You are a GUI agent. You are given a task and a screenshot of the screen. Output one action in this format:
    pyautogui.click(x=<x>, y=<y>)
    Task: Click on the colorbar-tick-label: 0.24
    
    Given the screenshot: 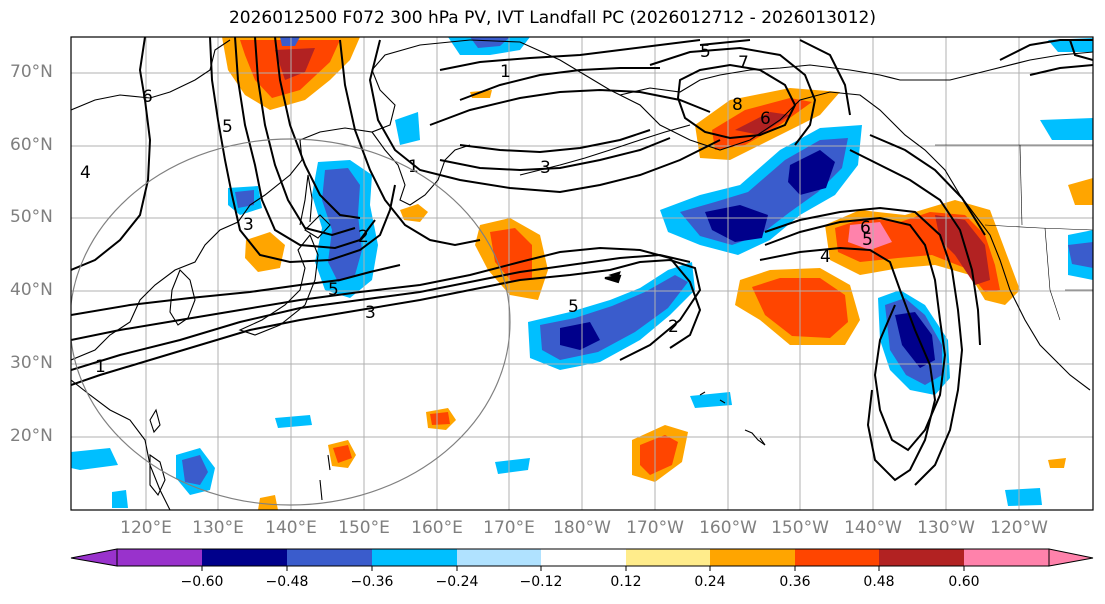 What is the action you would take?
    pyautogui.click(x=710, y=582)
    